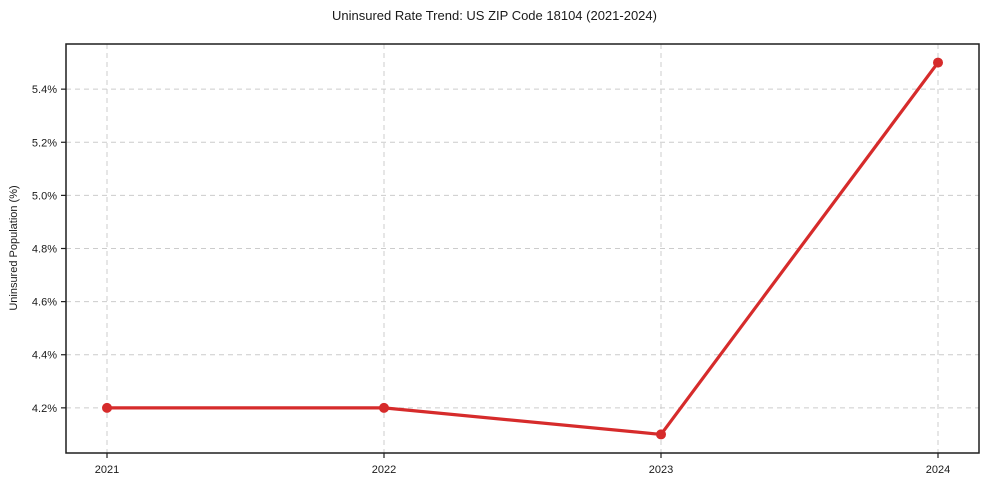 This screenshot has height=490, width=989. I want to click on x-tick-label: 2024, so click(938, 470).